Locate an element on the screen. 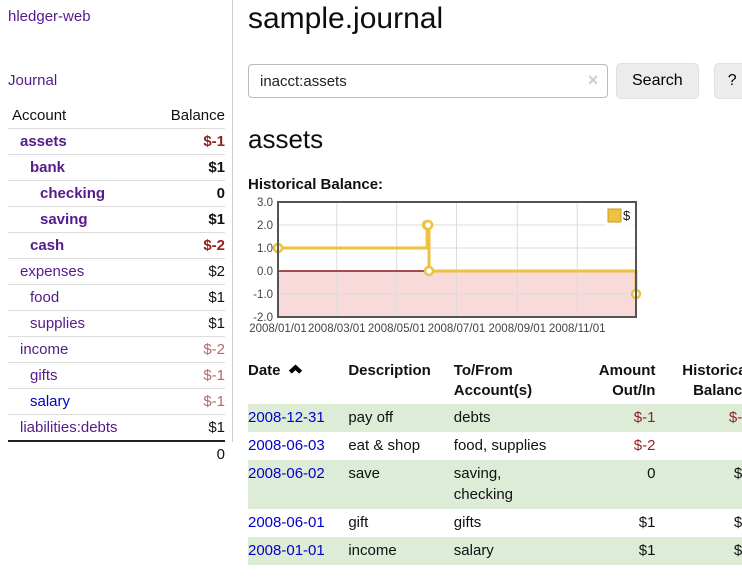 This screenshot has width=742, height=582. account-row: salary $-1 is located at coordinates (116, 401).